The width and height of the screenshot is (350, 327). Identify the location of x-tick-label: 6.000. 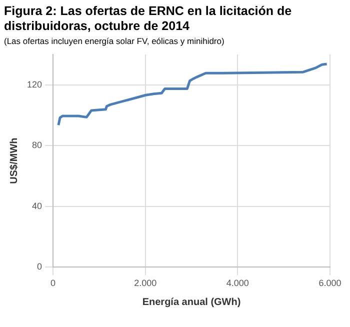
(330, 283).